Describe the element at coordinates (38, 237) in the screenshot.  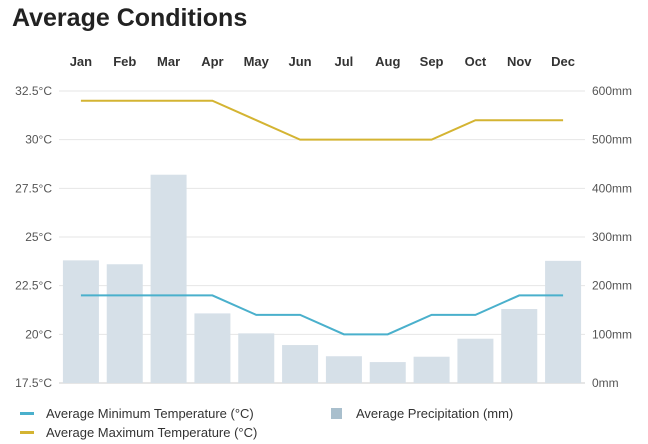
I see `left-axis-tick-label: 25°C` at that location.